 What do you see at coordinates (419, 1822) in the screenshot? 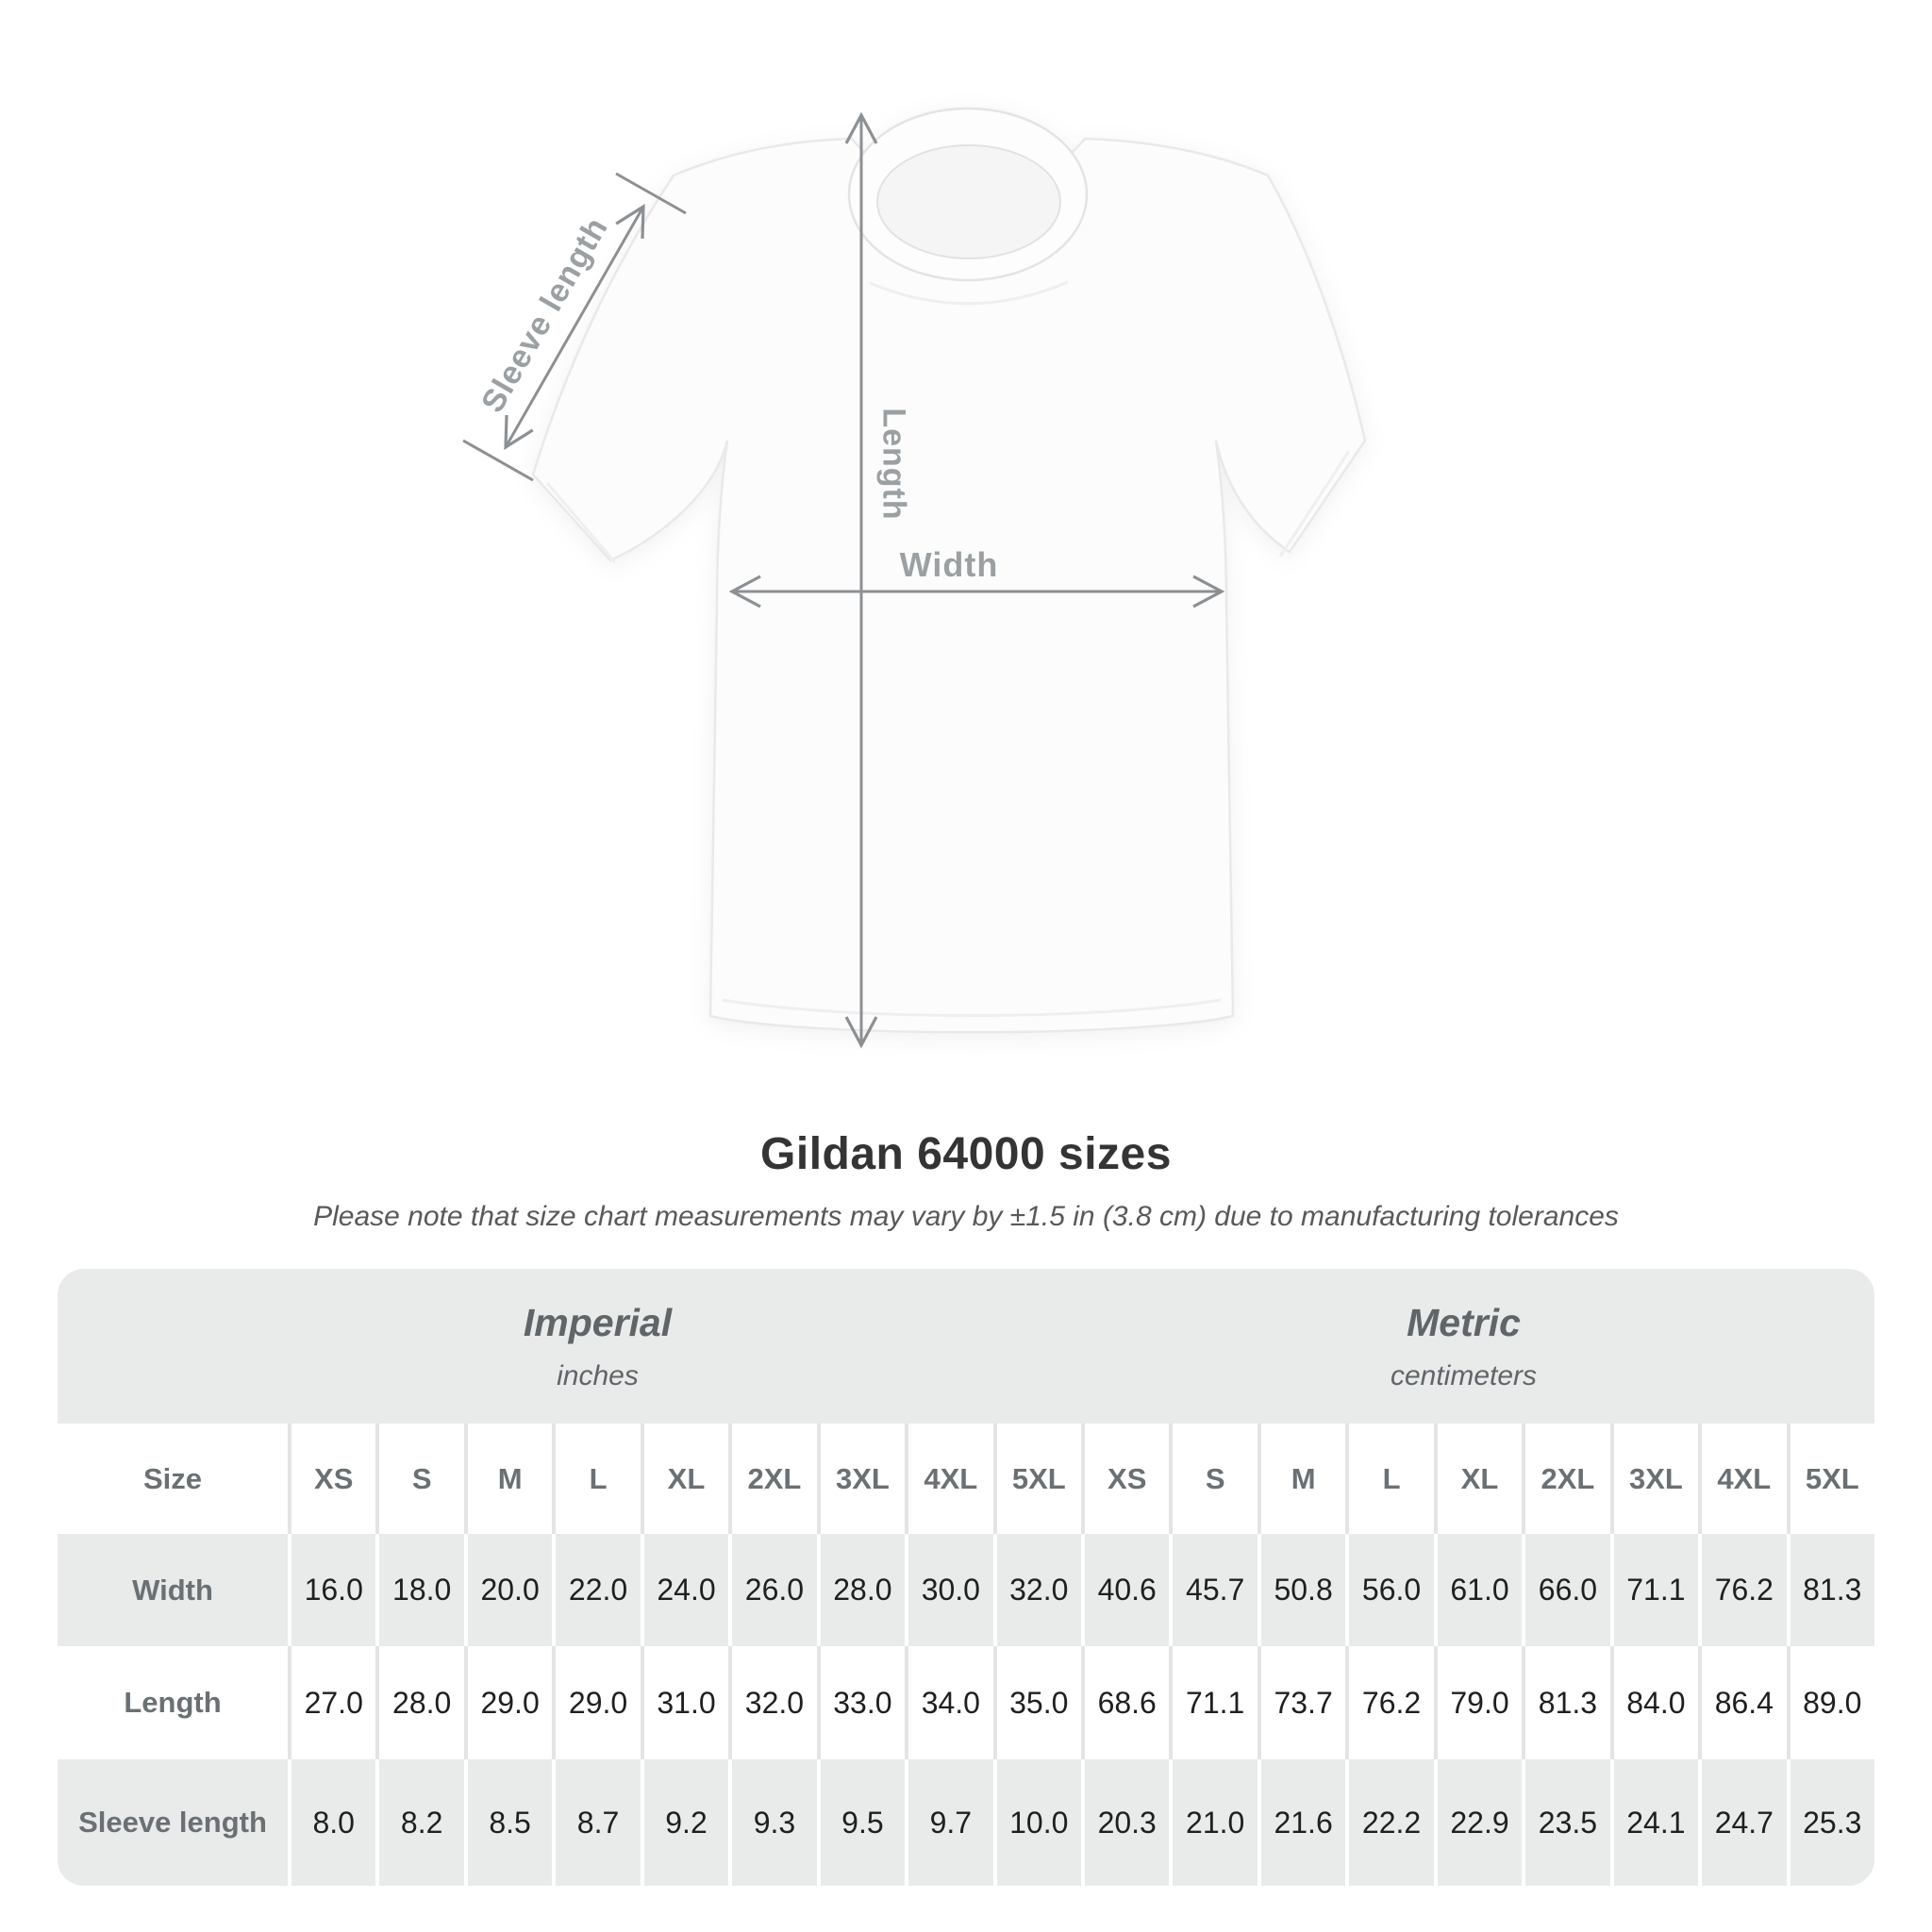
I see `value-sleeve-length-imperial-s: 8.2` at bounding box center [419, 1822].